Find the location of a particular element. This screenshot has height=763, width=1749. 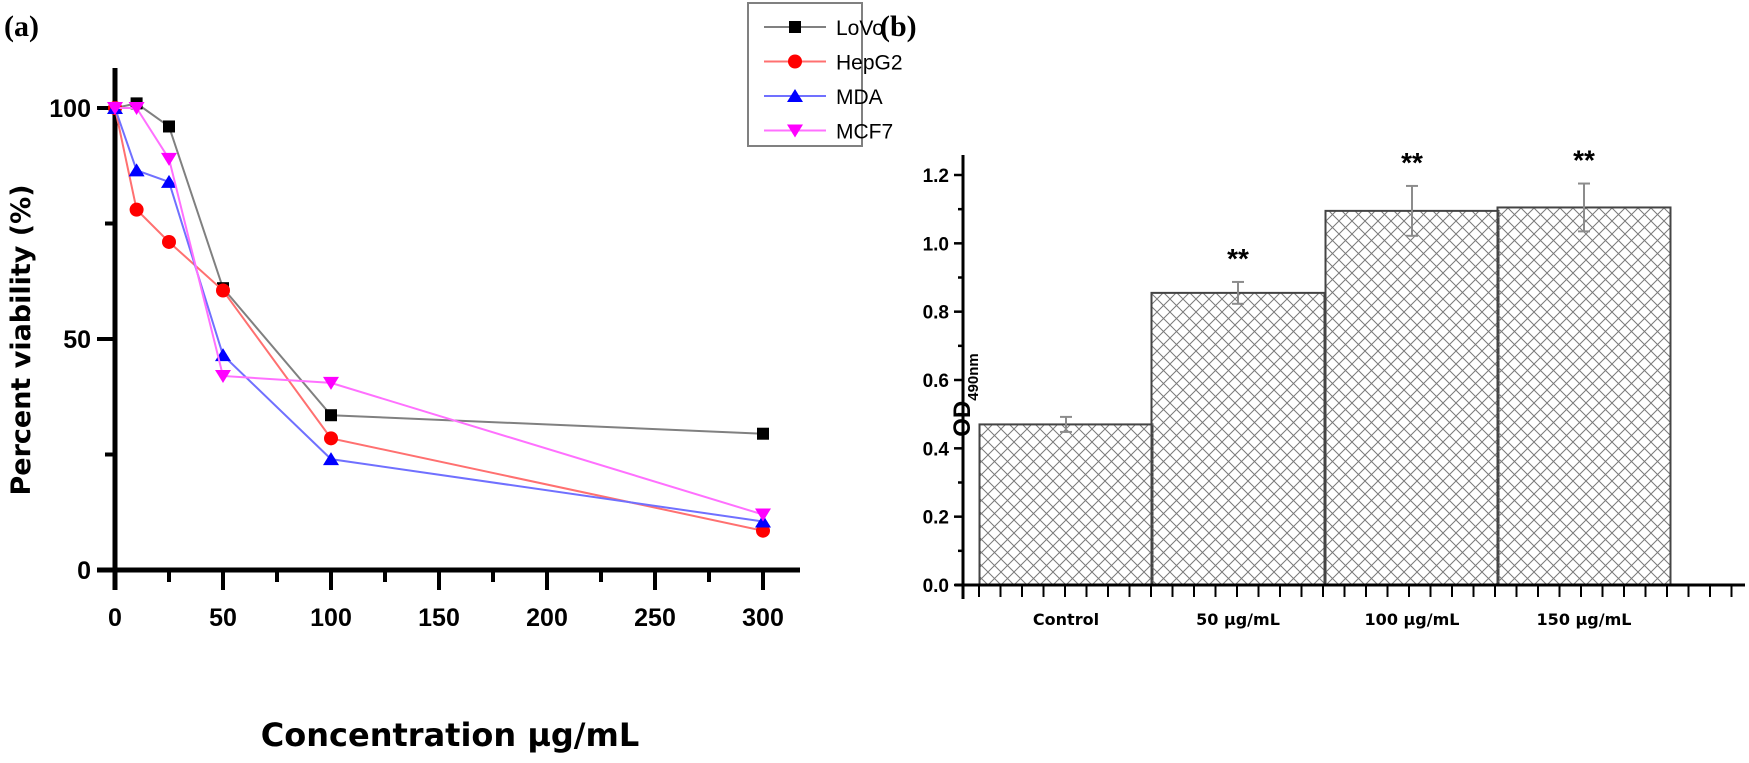

category-label: 100 µg/mL is located at coordinates (1412, 619).